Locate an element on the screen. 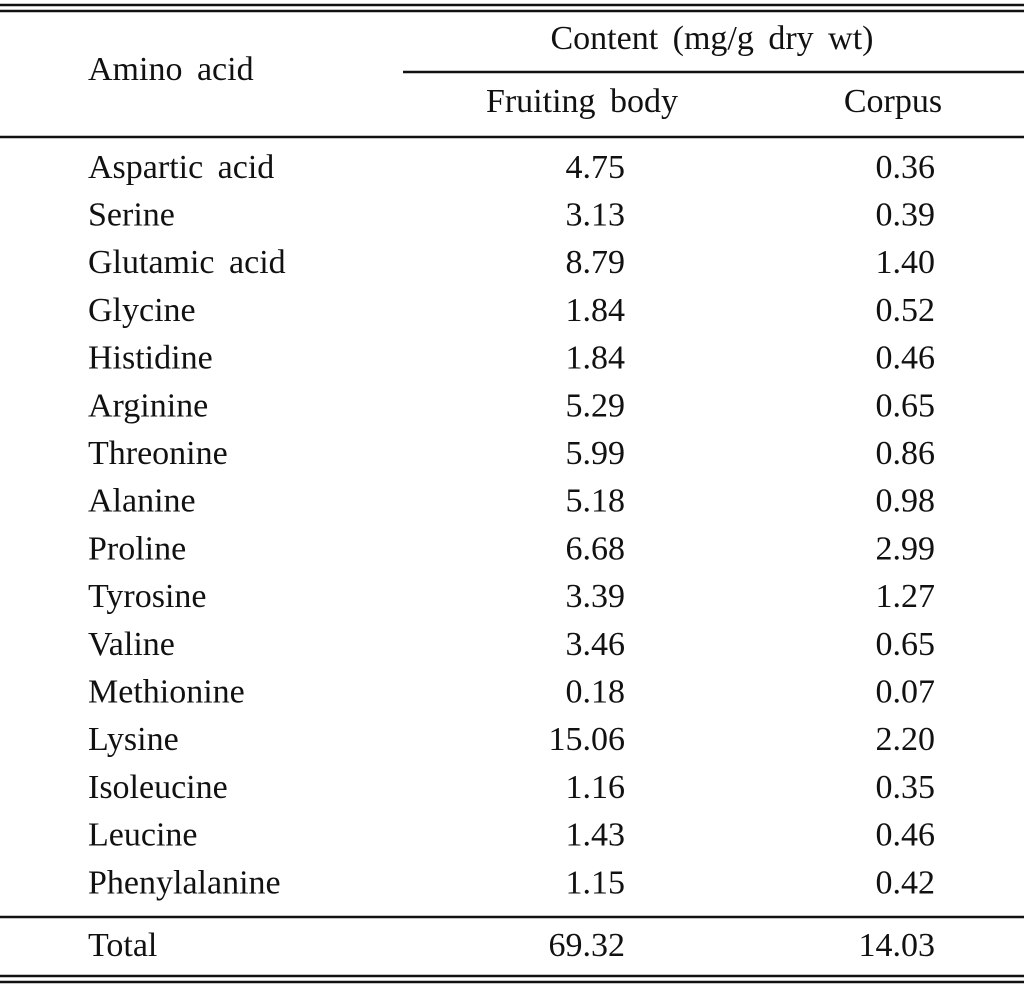 Image resolution: width=1024 pixels, height=985 pixels. corpus-value: 14.03 is located at coordinates (897, 945).